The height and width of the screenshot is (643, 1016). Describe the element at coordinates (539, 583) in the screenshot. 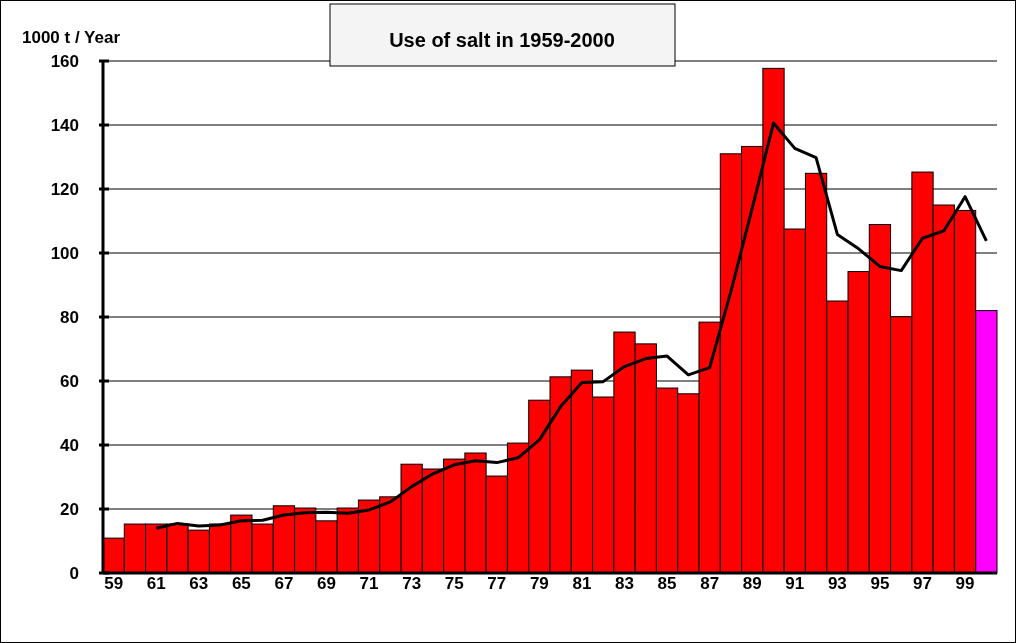

I see `x-tick-label: 79` at that location.